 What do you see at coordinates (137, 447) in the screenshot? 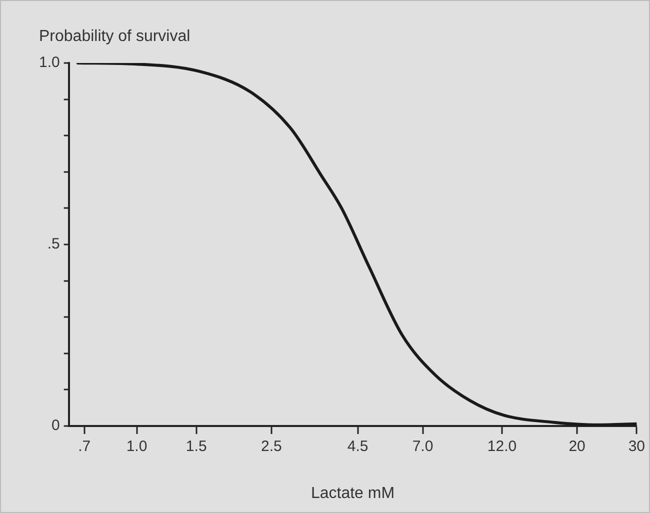
I see `x-tick-label: 1.0` at bounding box center [137, 447].